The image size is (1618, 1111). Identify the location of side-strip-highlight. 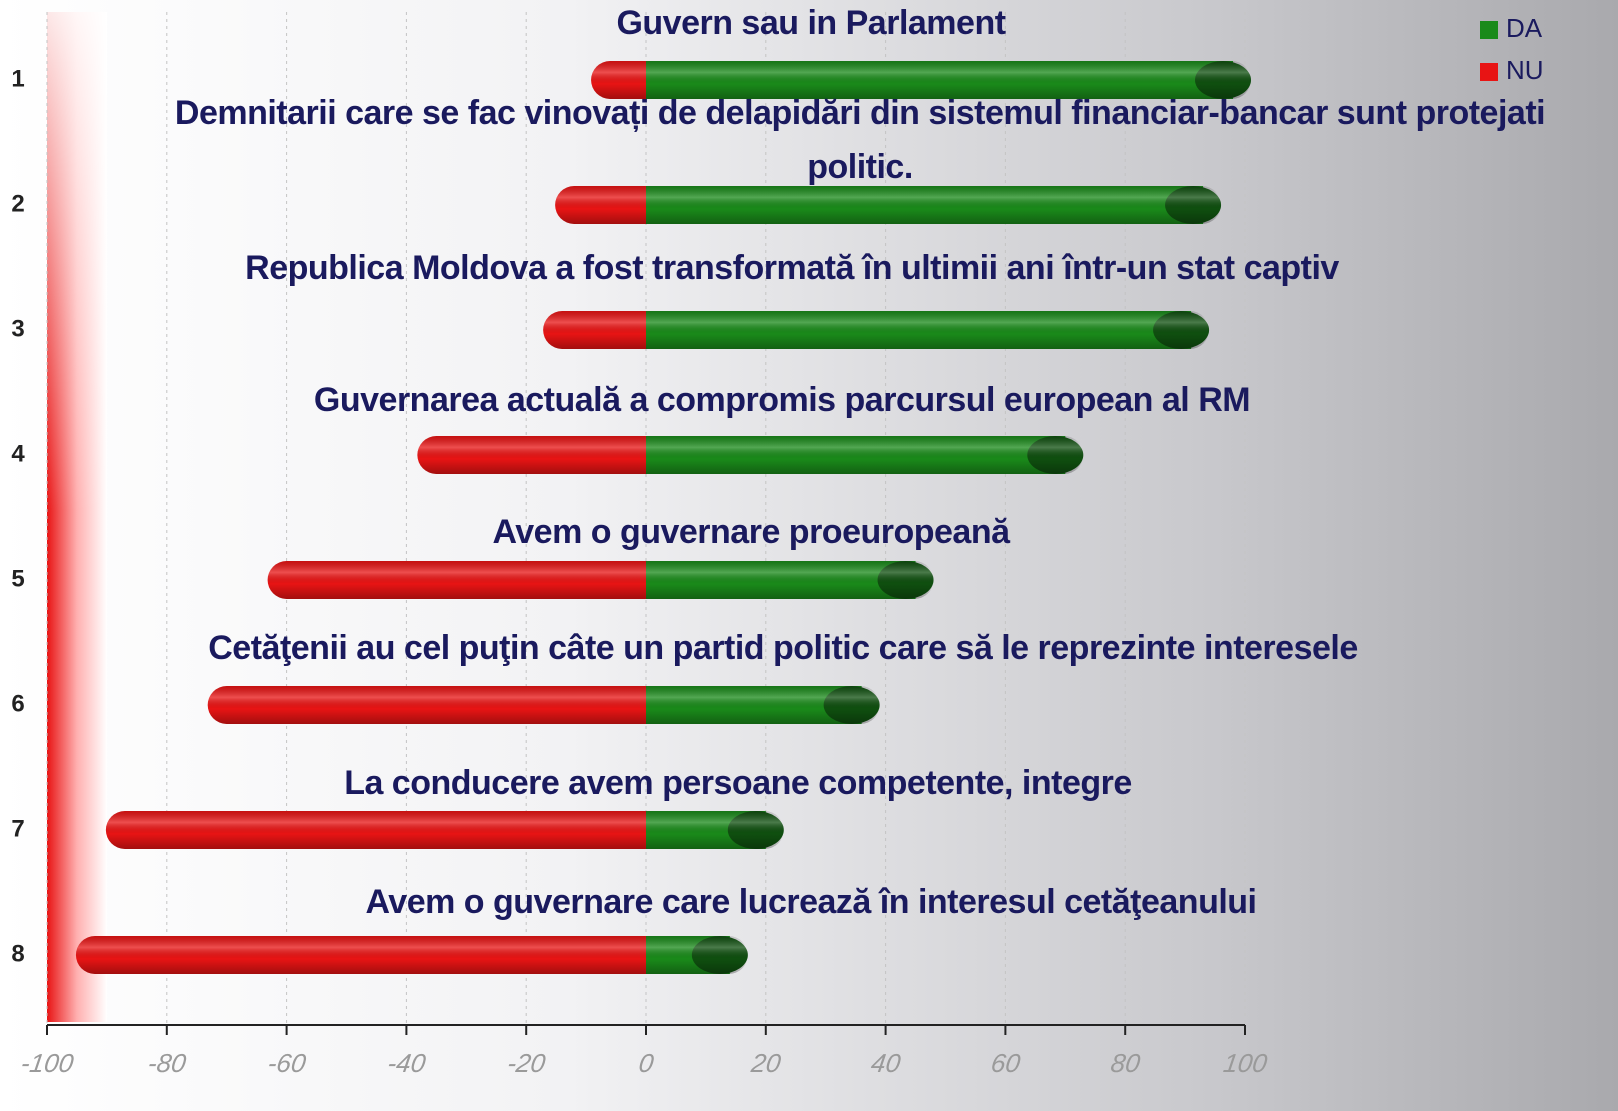
(77, 262).